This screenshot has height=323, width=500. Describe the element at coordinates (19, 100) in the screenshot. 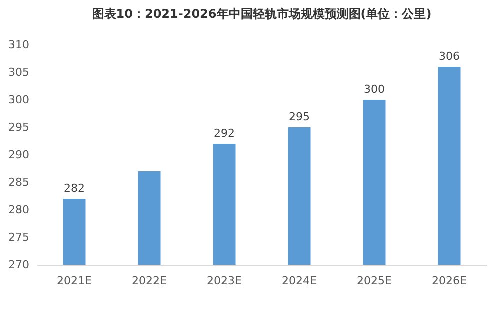

I see `y-tick-label: 300` at that location.